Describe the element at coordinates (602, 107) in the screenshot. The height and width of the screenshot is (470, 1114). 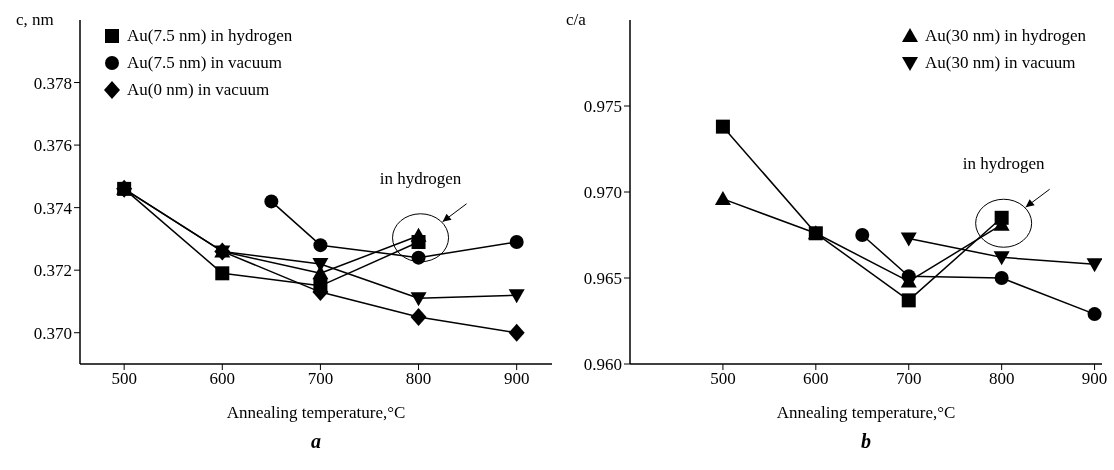
I see `y-tick-label: 0.975` at that location.